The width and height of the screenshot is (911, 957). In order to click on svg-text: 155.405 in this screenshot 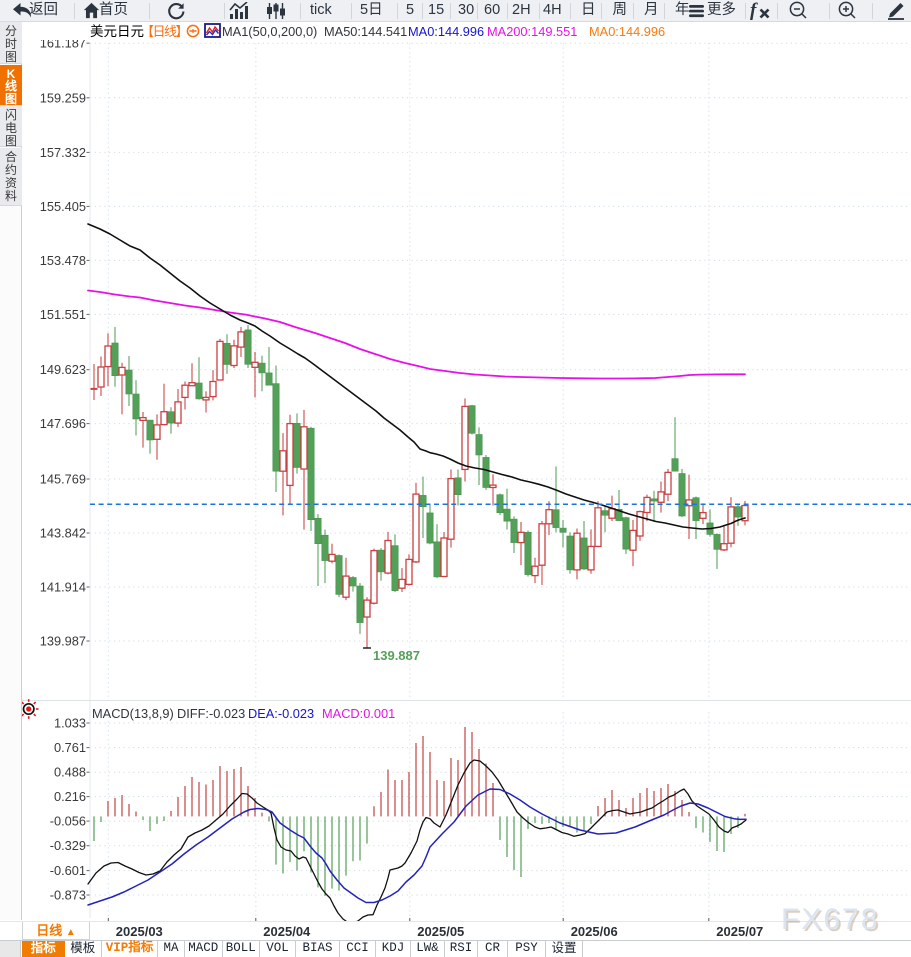, I will do `click(63, 206)`.